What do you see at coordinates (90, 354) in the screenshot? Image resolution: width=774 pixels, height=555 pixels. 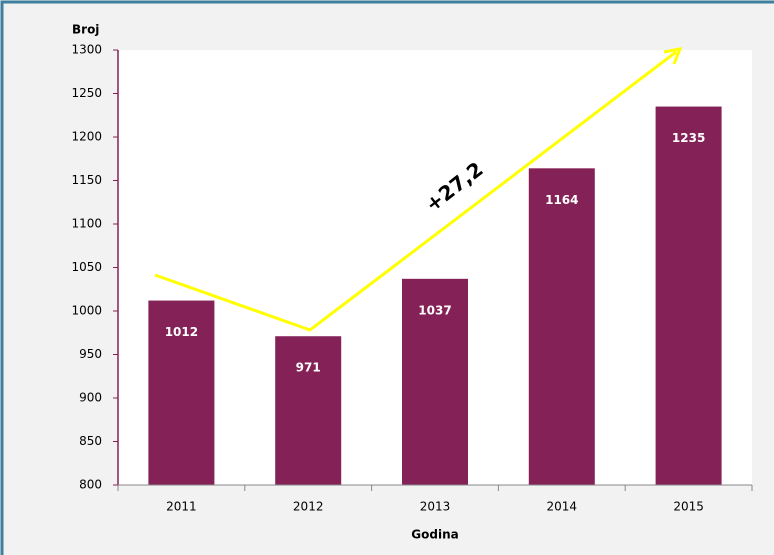 I see `y-tick-label: 950` at bounding box center [90, 354].